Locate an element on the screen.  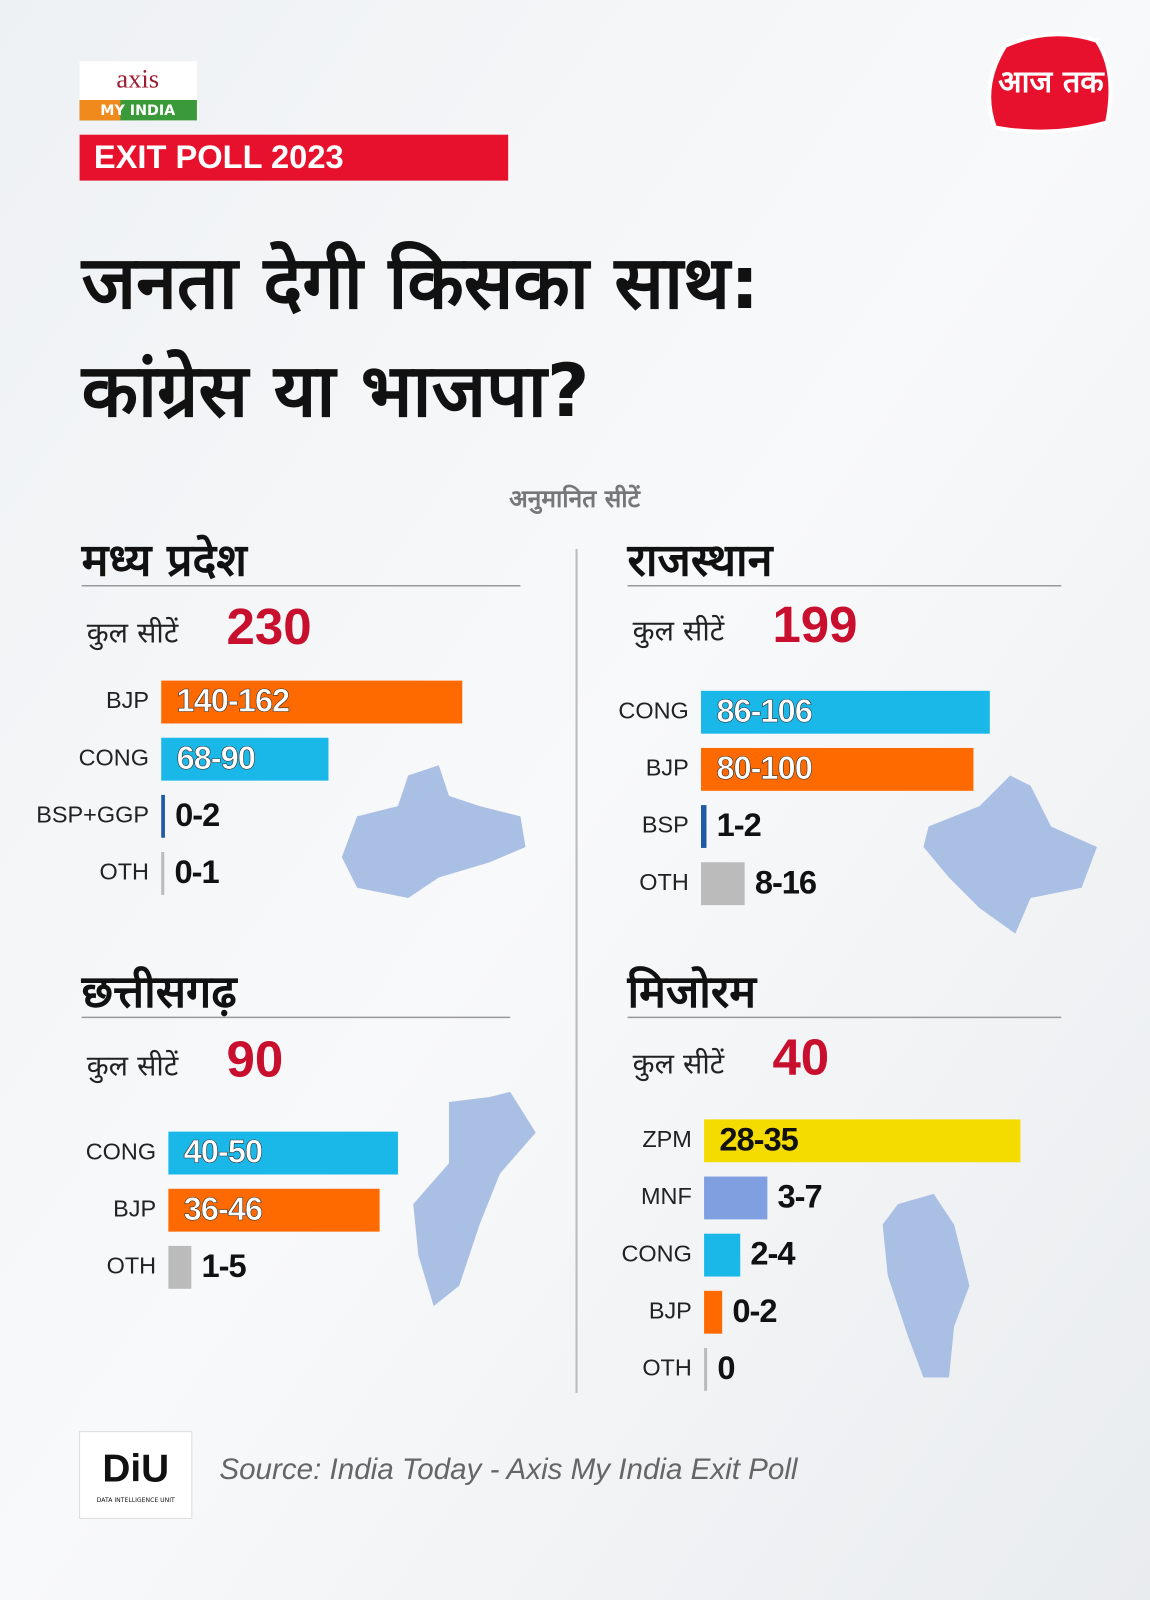
brand-text: आज तक is located at coordinates (1051, 82).